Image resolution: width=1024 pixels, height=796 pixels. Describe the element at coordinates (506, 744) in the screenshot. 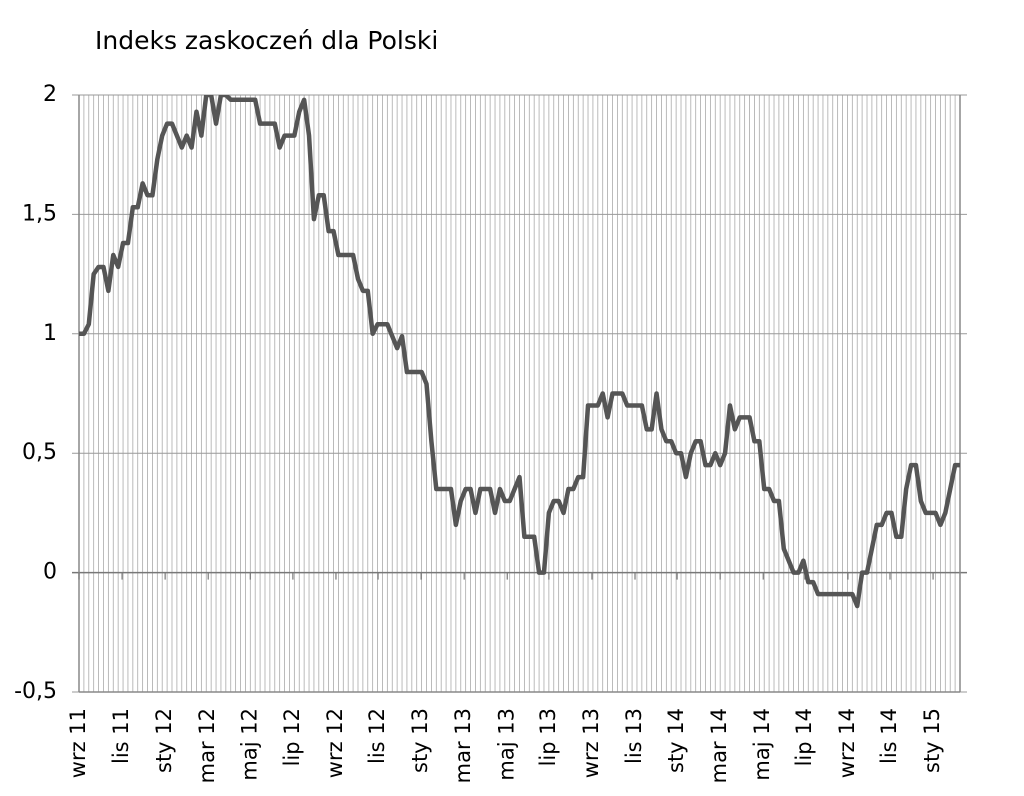

I see `x-tick-label: maj 13` at that location.